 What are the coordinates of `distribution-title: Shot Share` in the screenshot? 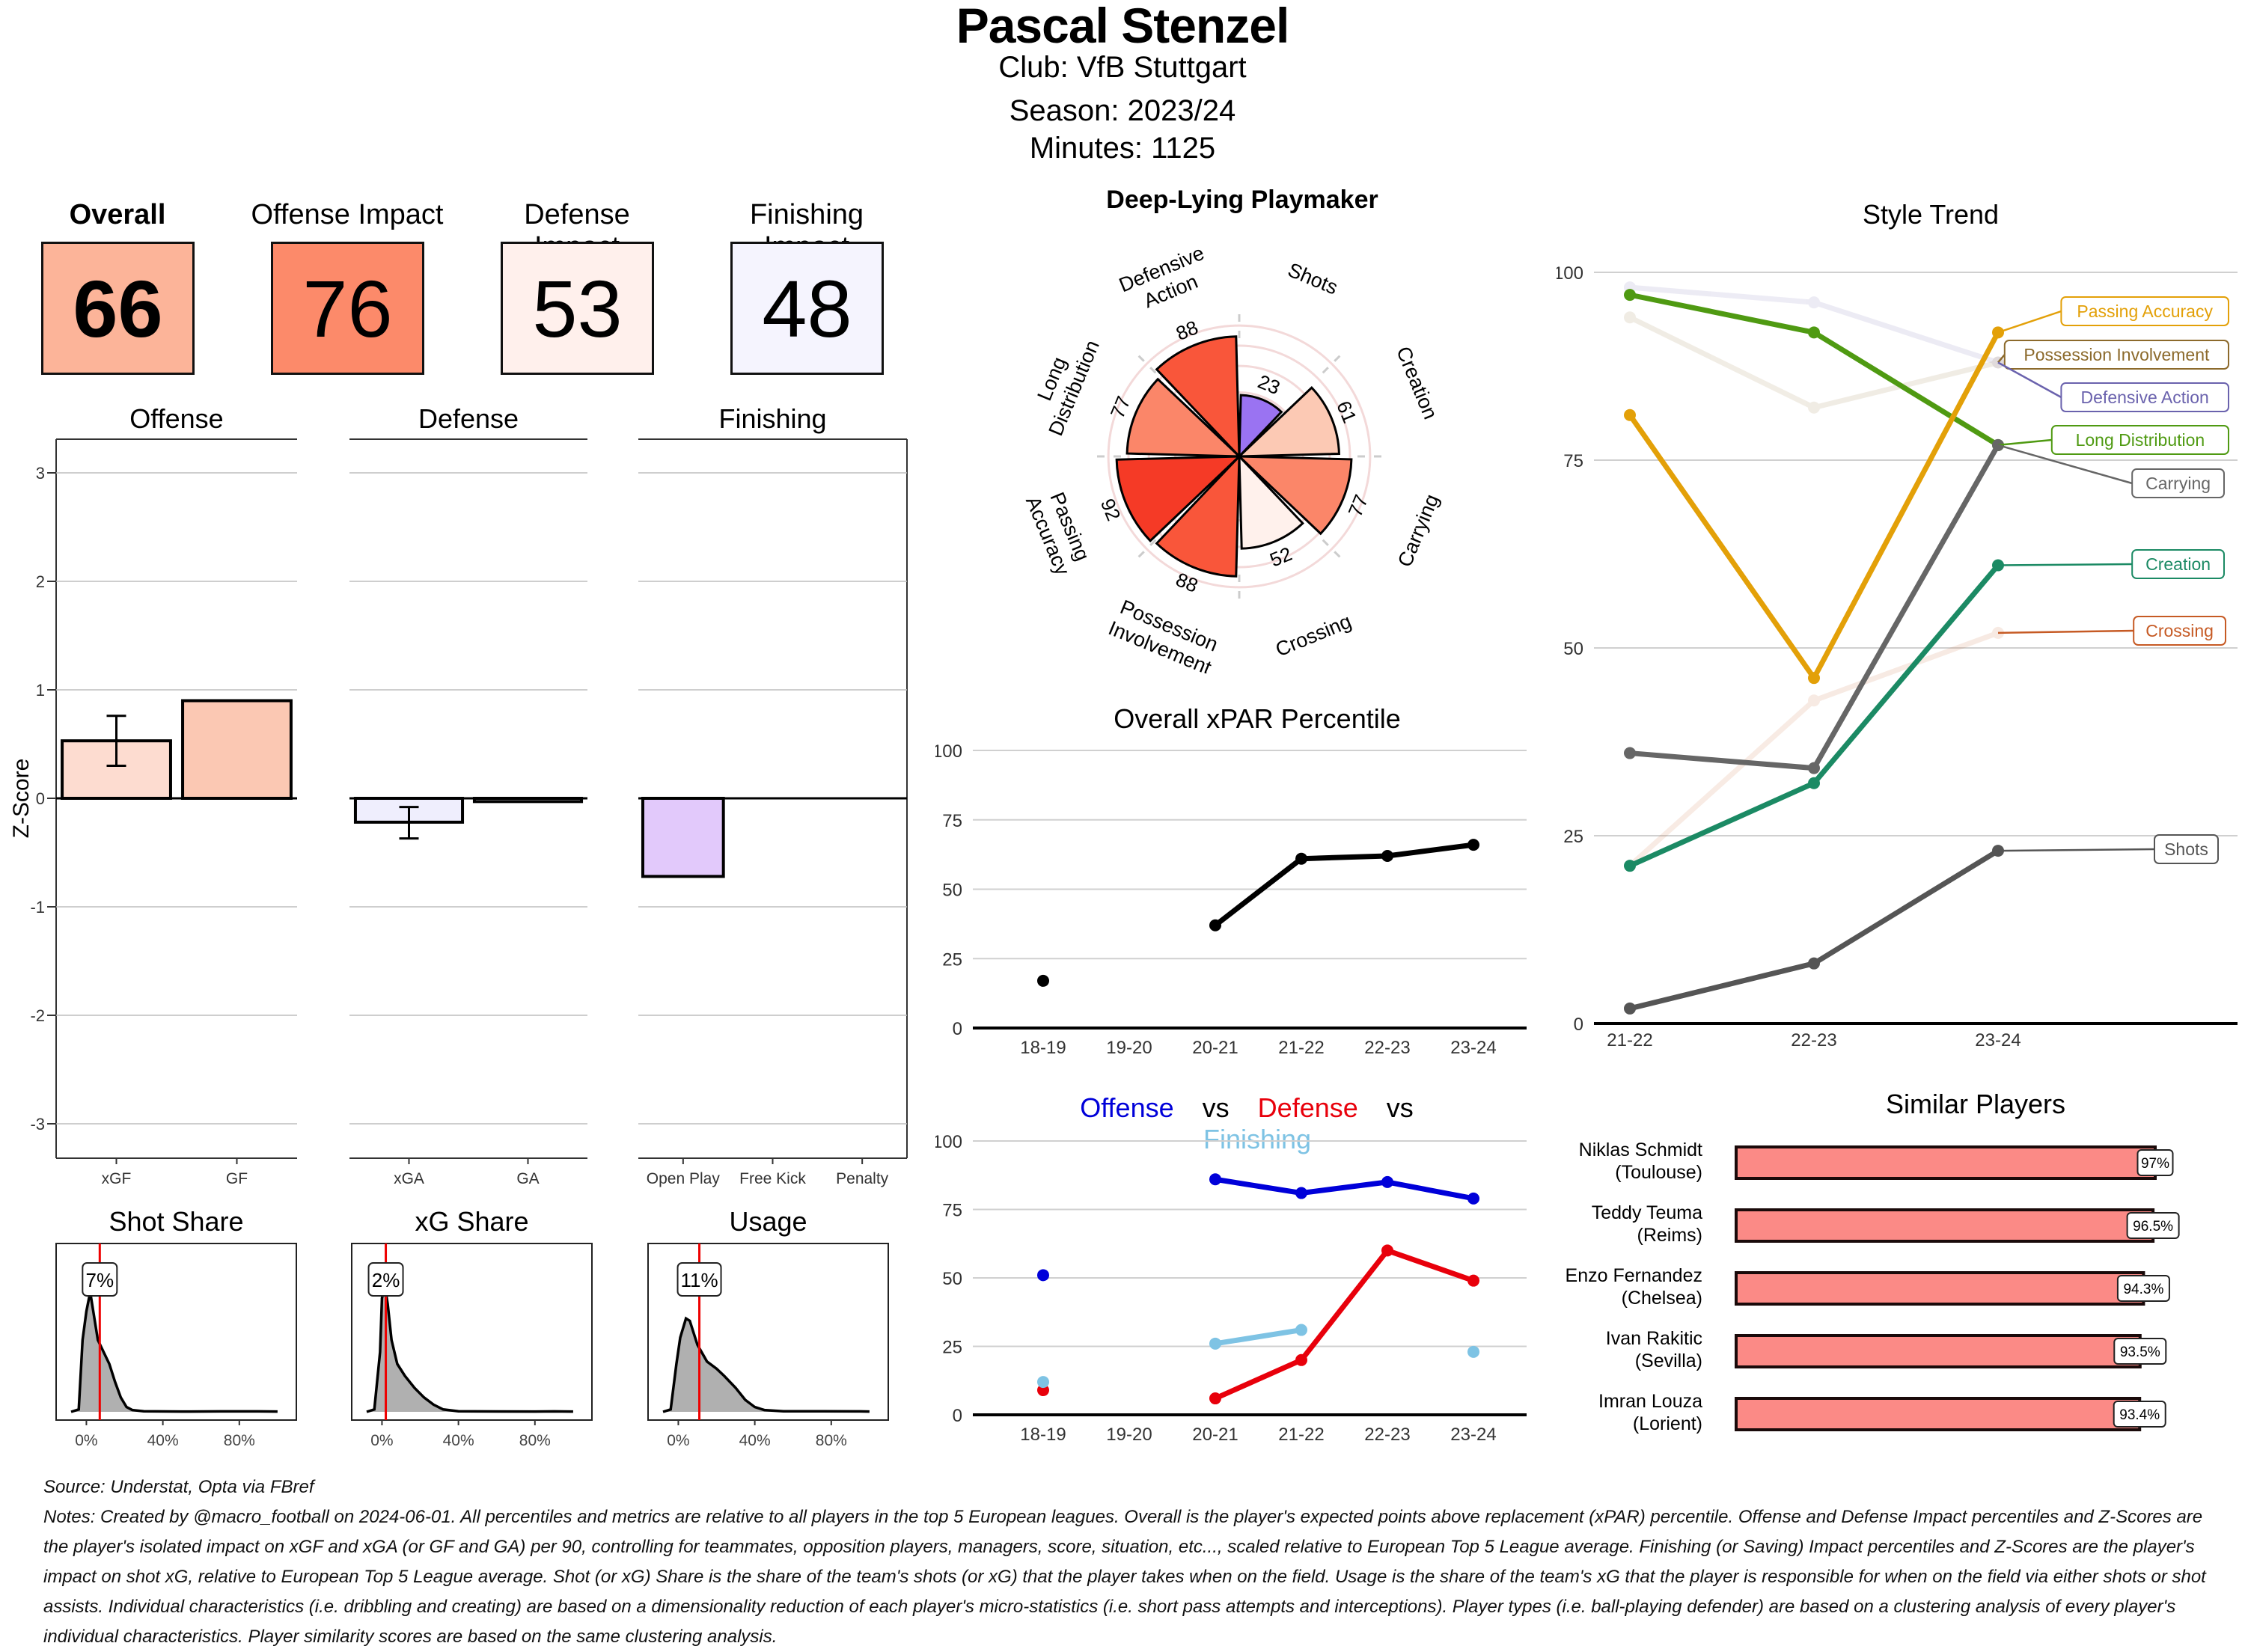 It's located at (176, 1221).